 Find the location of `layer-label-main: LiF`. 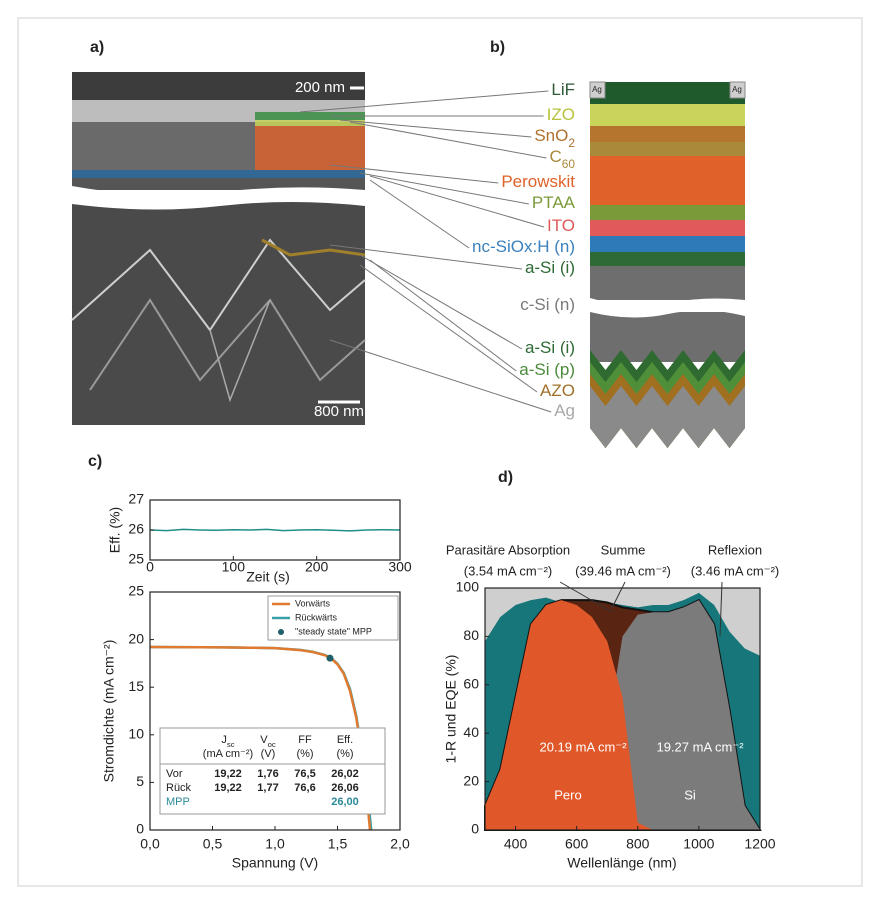

layer-label-main: LiF is located at coordinates (563, 89).